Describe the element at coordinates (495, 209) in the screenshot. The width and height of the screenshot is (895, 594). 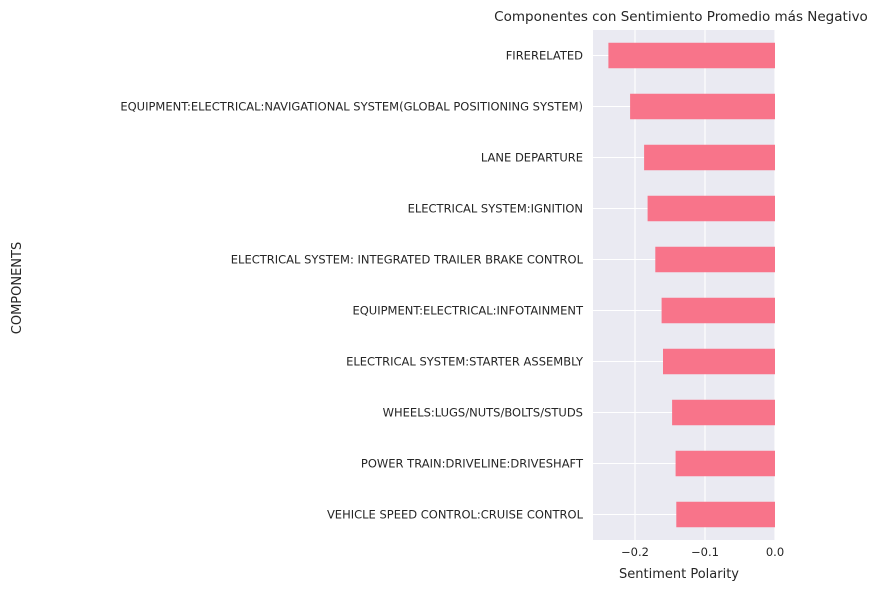
I see `y-tick-label: ELECTRICAL SYSTEM:IGNITION` at that location.